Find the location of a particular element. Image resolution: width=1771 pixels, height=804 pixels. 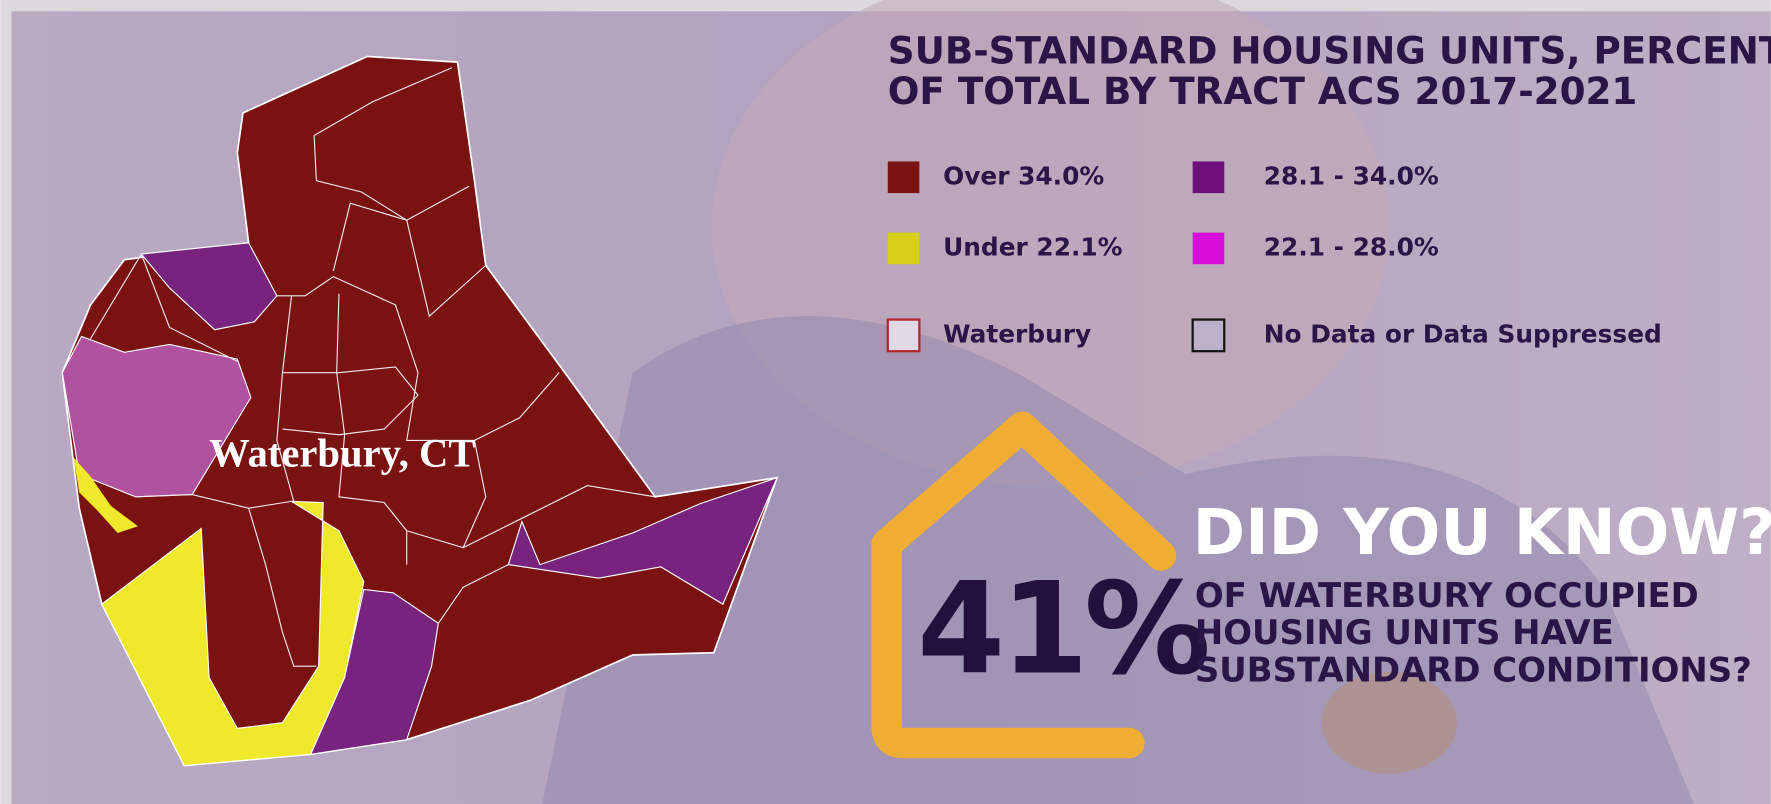

callout-stat: 41% is located at coordinates (1062, 629).